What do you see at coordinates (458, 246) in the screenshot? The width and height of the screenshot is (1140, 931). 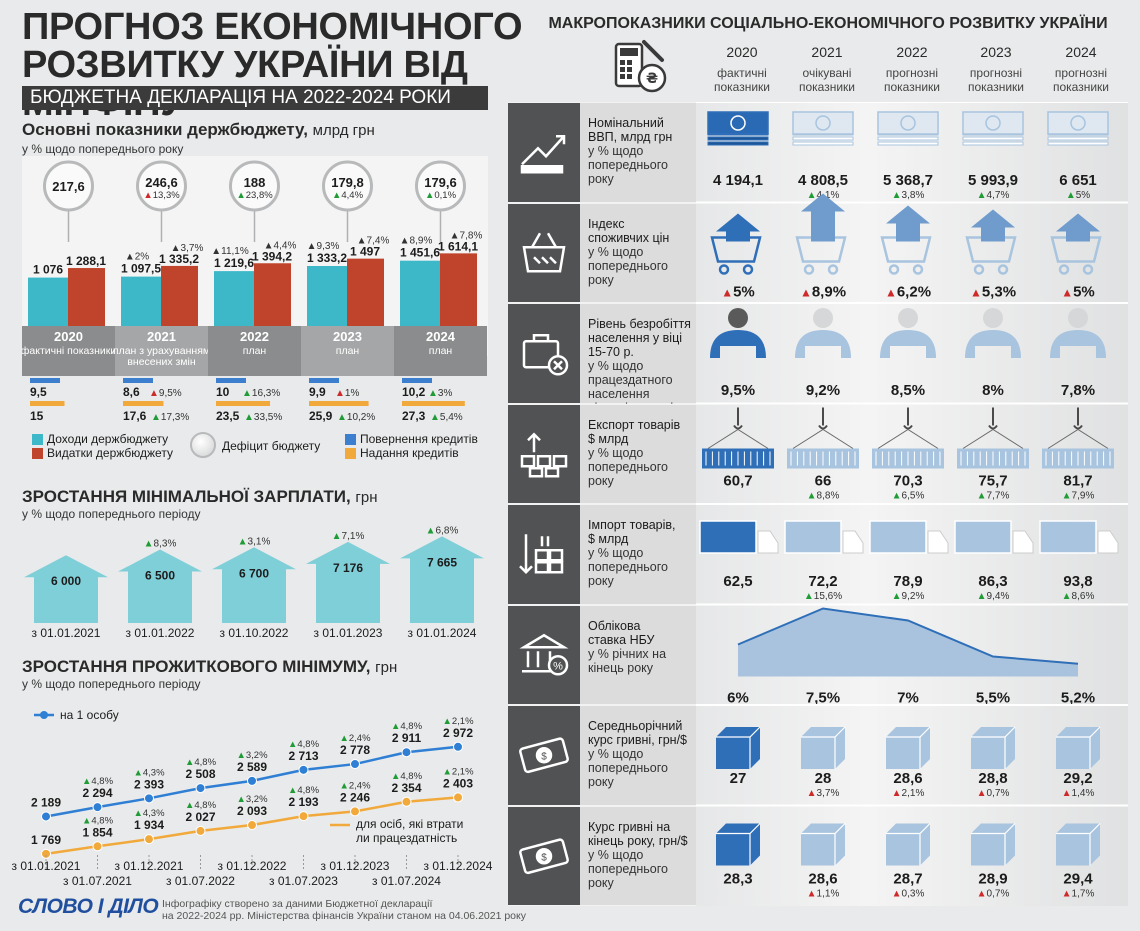 I see `expense-value: 1 614,1` at bounding box center [458, 246].